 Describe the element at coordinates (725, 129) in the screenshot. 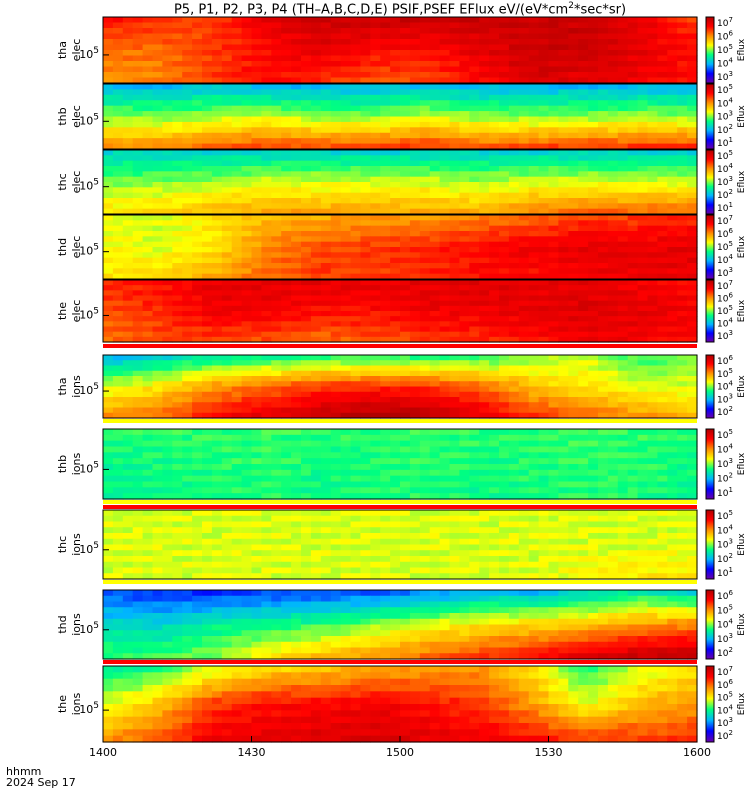

I see `colorbar-tick-label: 102` at that location.